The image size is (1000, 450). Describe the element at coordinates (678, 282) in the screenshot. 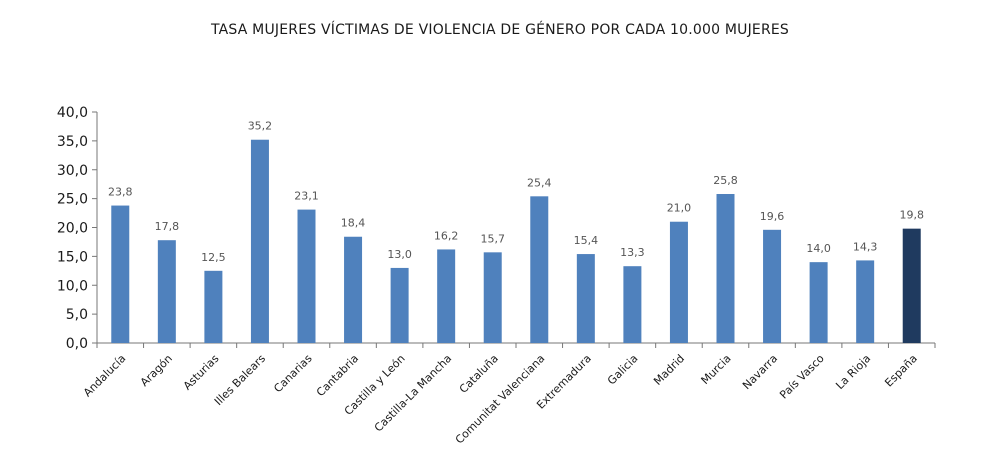

I see `bar-madrid` at that location.